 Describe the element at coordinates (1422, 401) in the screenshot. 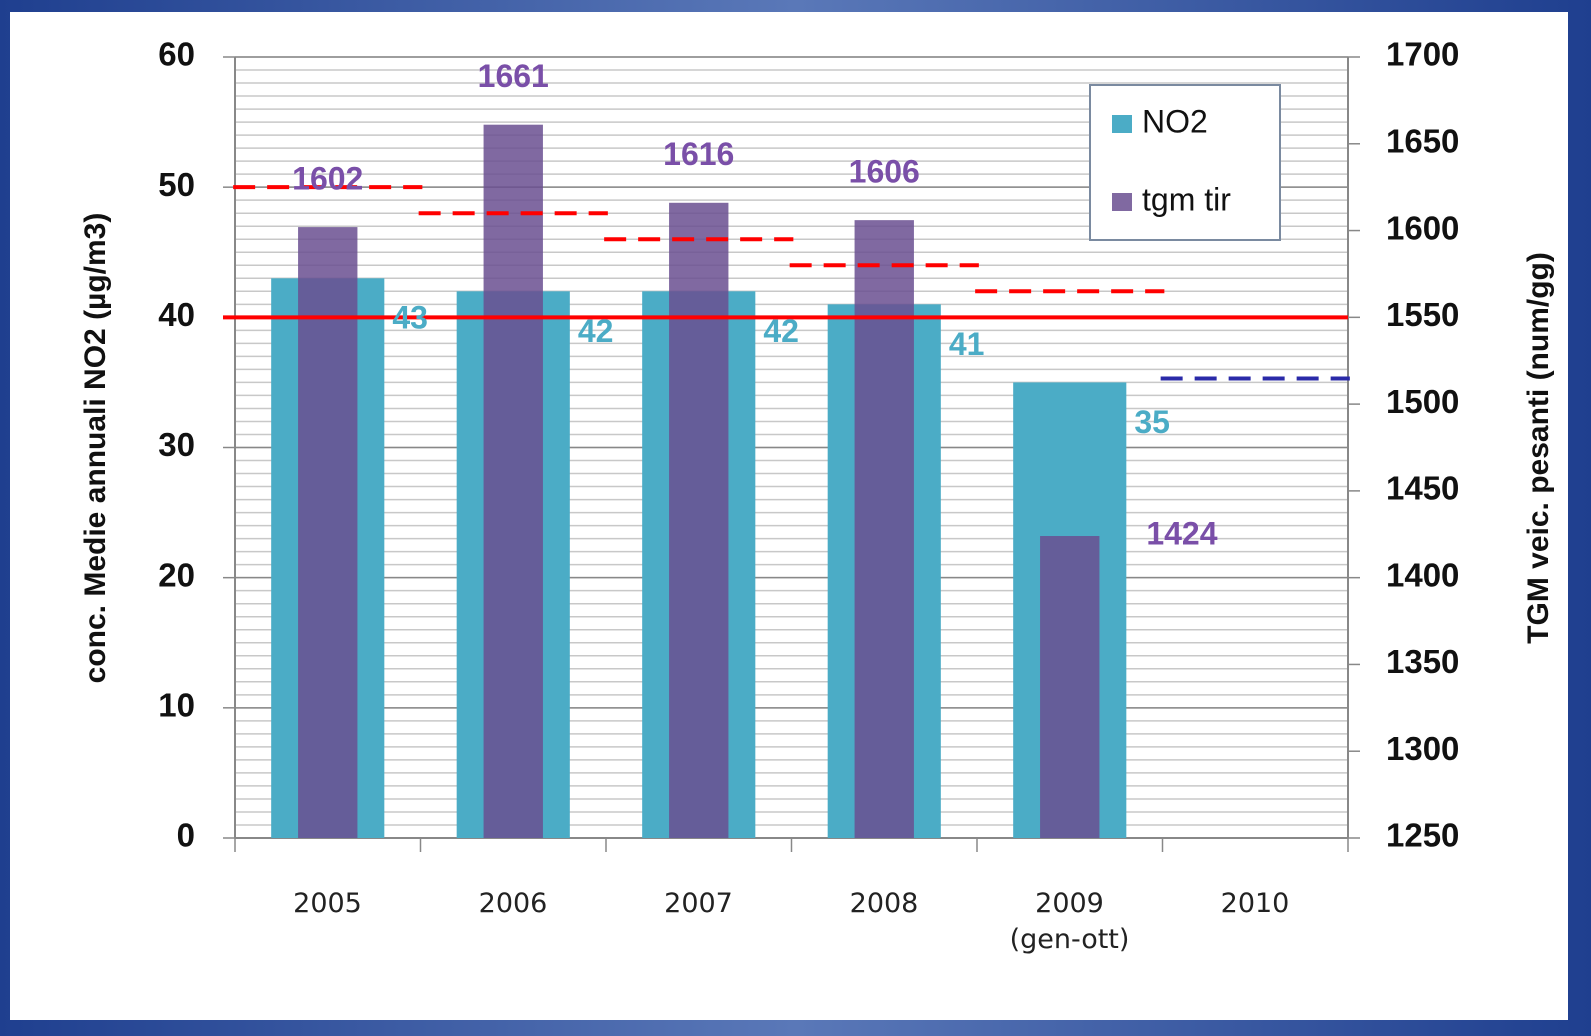

I see `y2-tick-label: 1500` at that location.